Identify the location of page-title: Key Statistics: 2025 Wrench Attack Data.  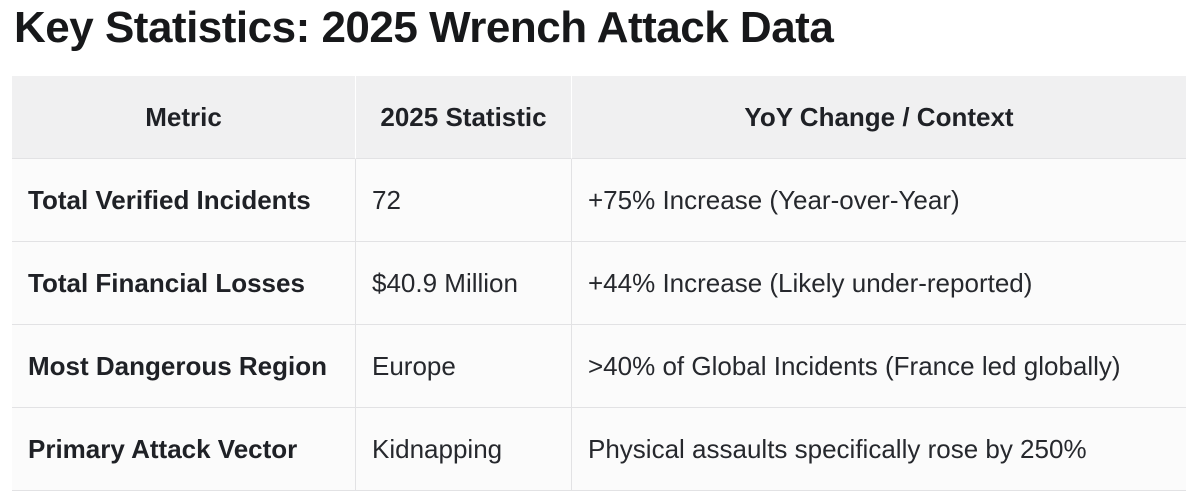
(424, 27).